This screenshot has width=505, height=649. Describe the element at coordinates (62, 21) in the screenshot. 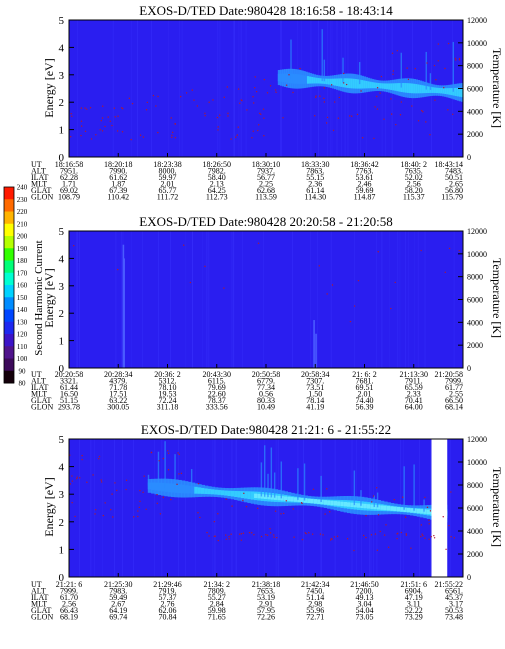

I see `panel-1-ytick-label: 5` at that location.